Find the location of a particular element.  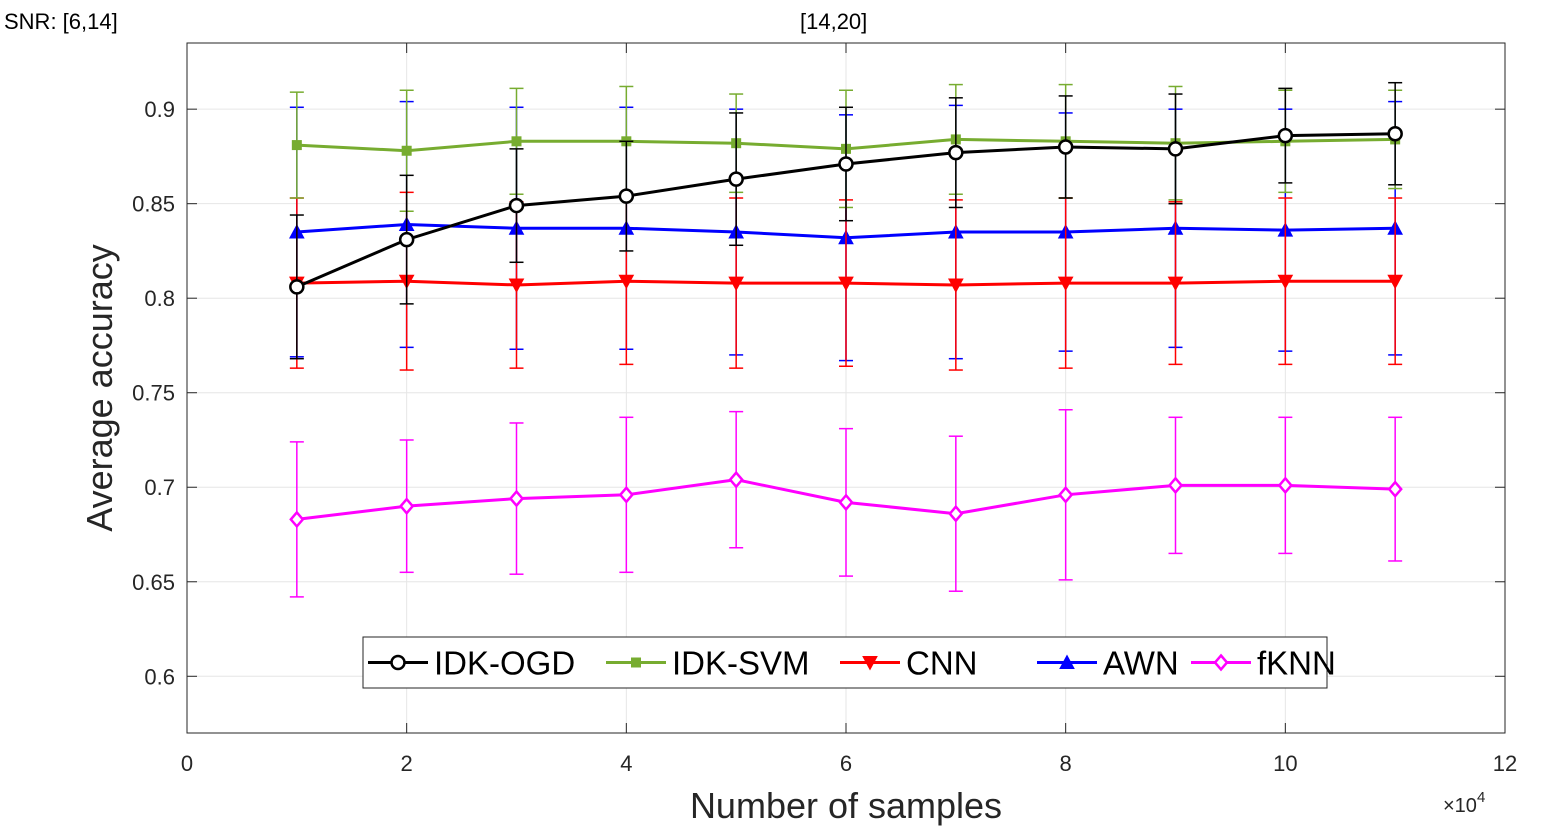

x-exponent-power: 4 is located at coordinates (1481, 797).